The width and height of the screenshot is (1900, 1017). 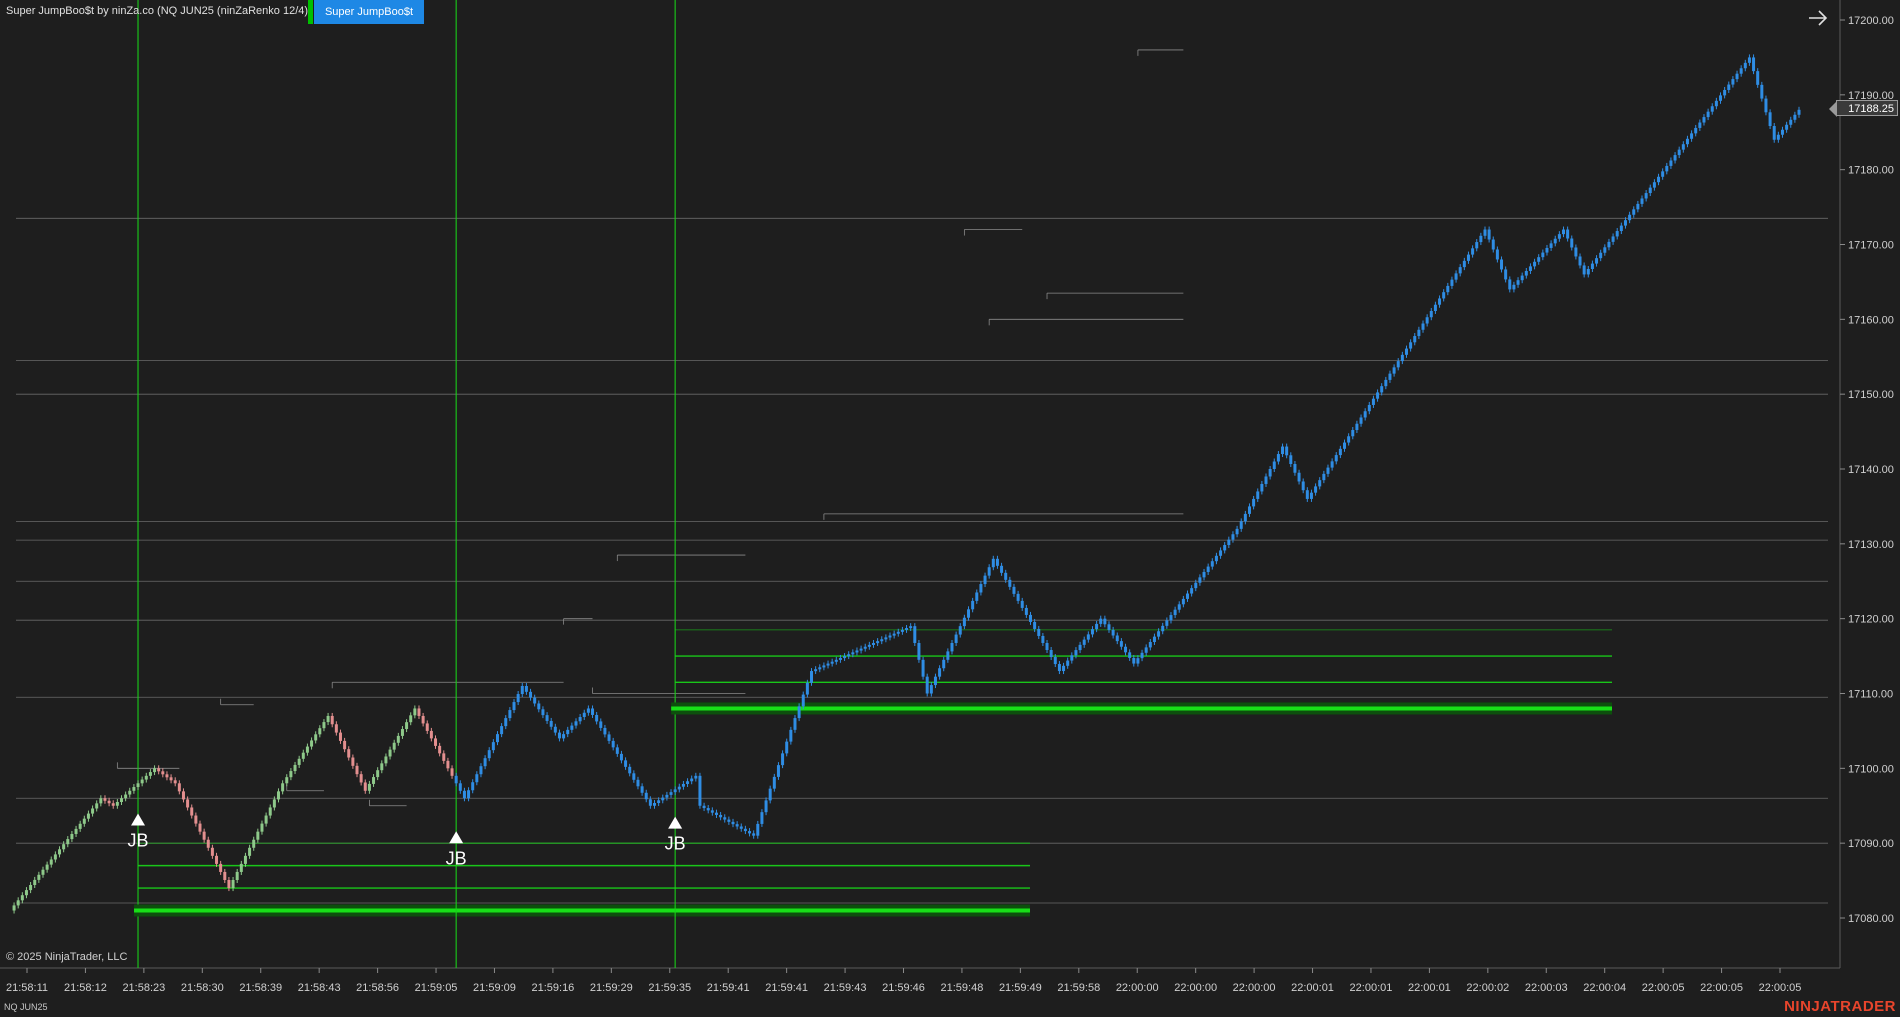 What do you see at coordinates (1546, 988) in the screenshot?
I see `x-tick-label: 22:00:03` at bounding box center [1546, 988].